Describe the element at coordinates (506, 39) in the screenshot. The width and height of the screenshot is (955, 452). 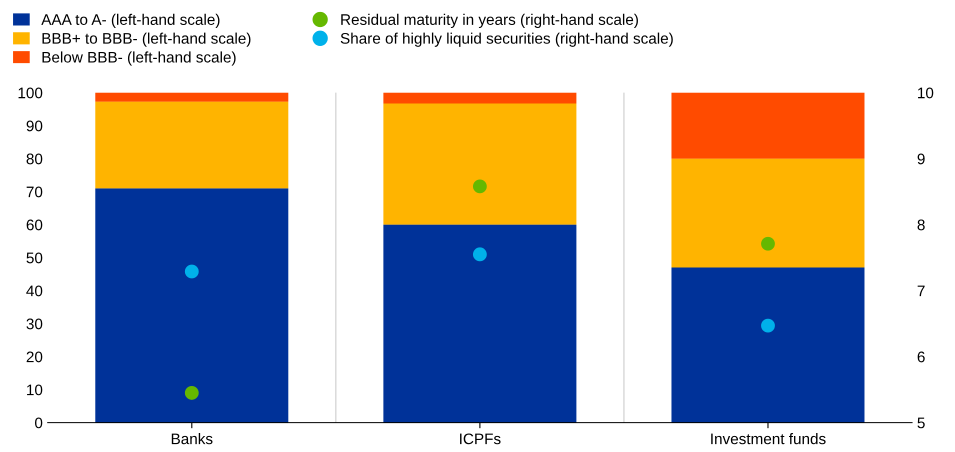
I see `legend-label: Share of highly liquid securities (right-hand scale)` at that location.